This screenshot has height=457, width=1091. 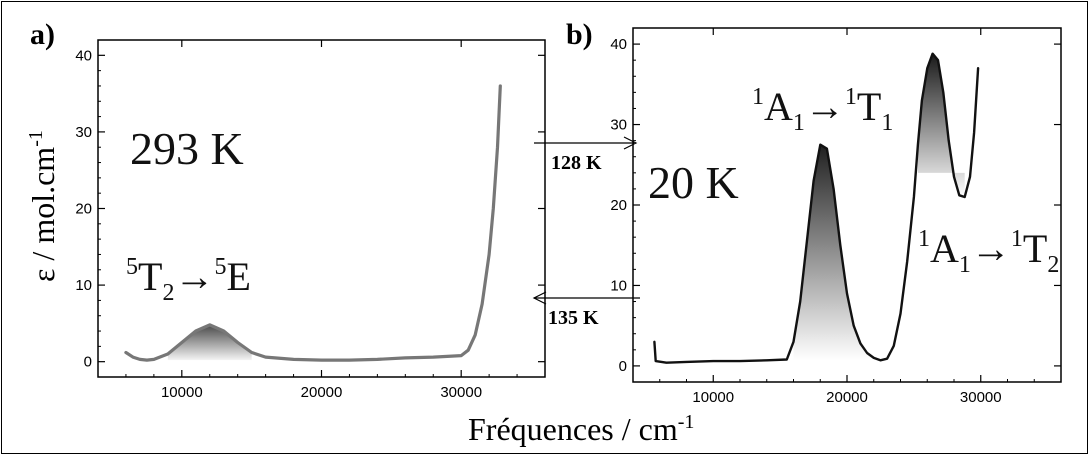 What do you see at coordinates (618, 205) in the screenshot?
I see `panel-b-y-tick-label: 20` at bounding box center [618, 205].